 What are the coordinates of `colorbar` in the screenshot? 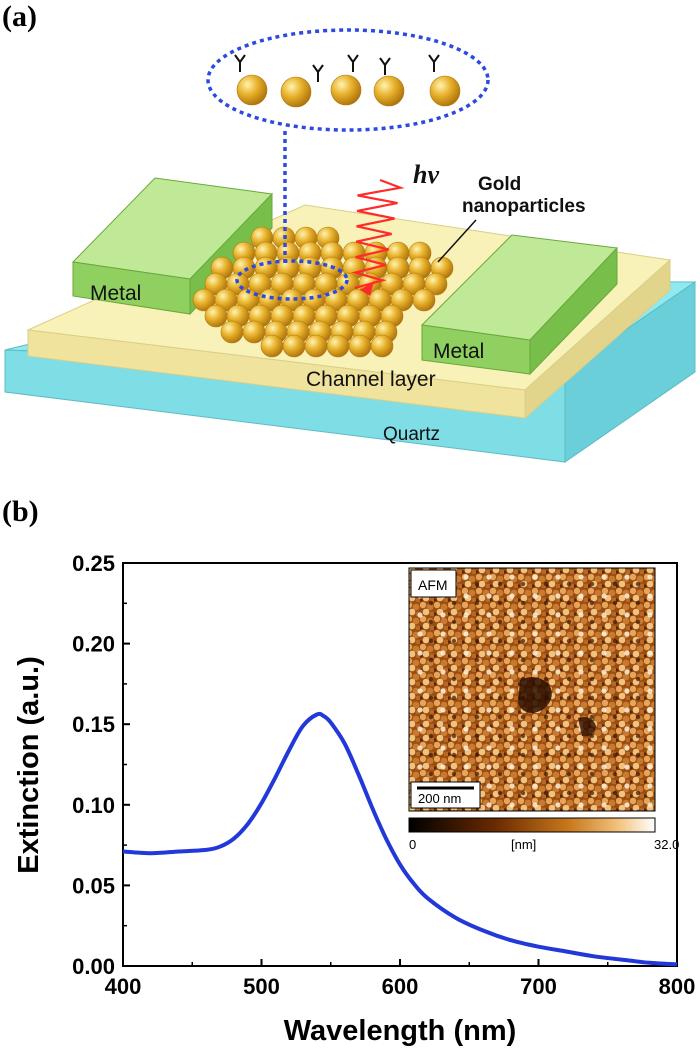 It's located at (532, 825).